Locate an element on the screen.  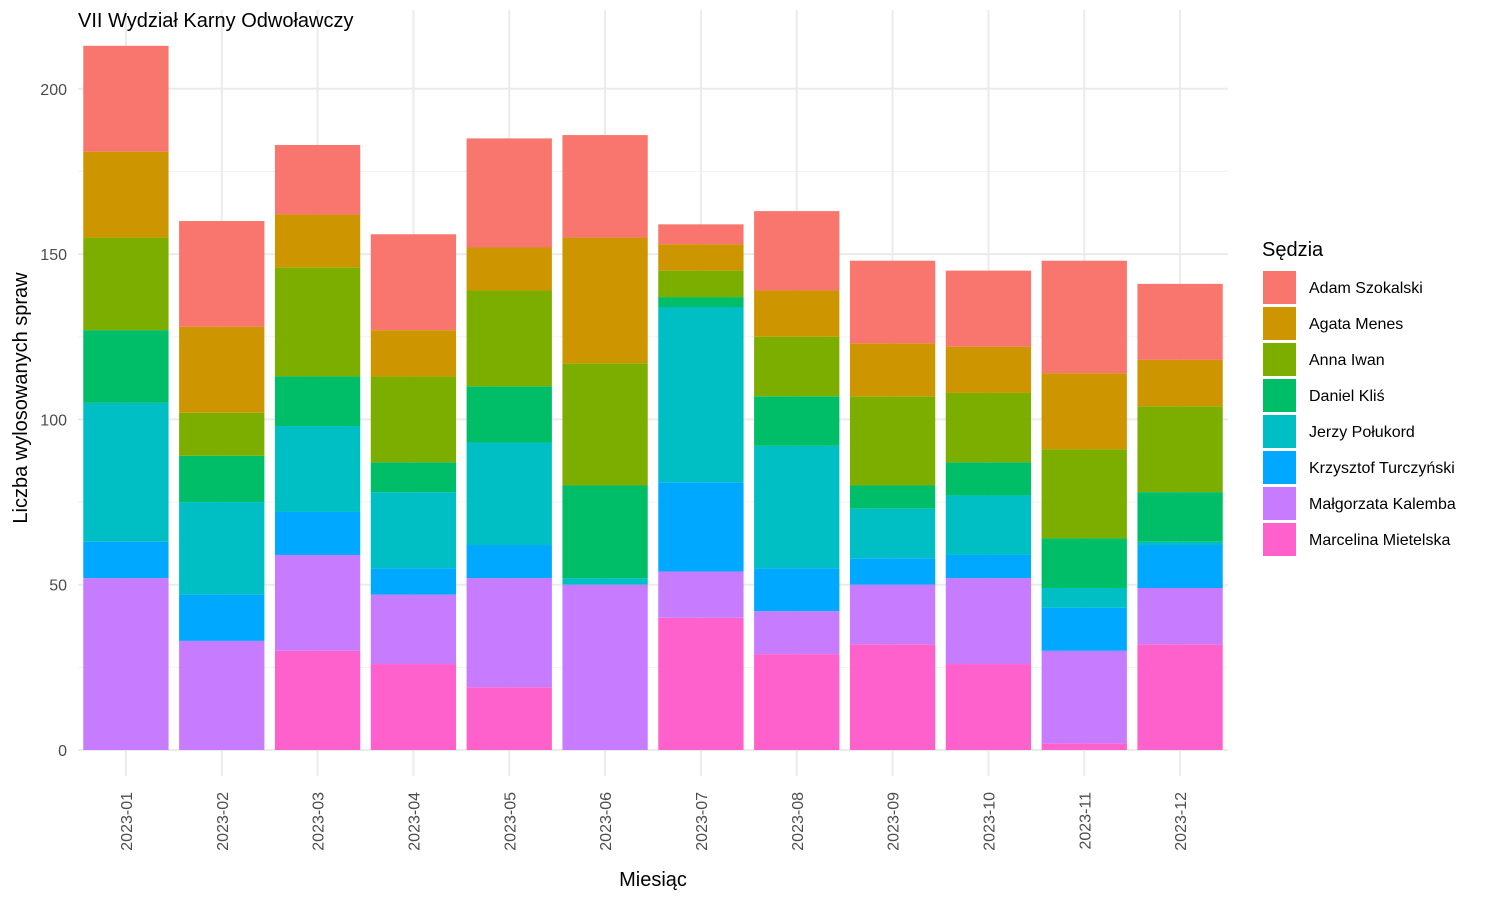
x-tick-label: 2023-03 is located at coordinates (319, 821).